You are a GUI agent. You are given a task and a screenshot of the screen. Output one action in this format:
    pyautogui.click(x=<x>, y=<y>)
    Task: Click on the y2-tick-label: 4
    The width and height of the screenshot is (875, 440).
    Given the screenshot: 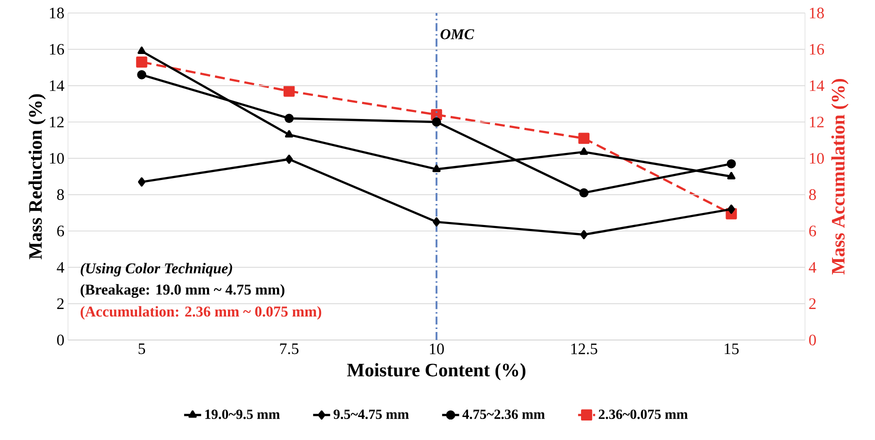 What is the action you would take?
    pyautogui.click(x=812, y=267)
    